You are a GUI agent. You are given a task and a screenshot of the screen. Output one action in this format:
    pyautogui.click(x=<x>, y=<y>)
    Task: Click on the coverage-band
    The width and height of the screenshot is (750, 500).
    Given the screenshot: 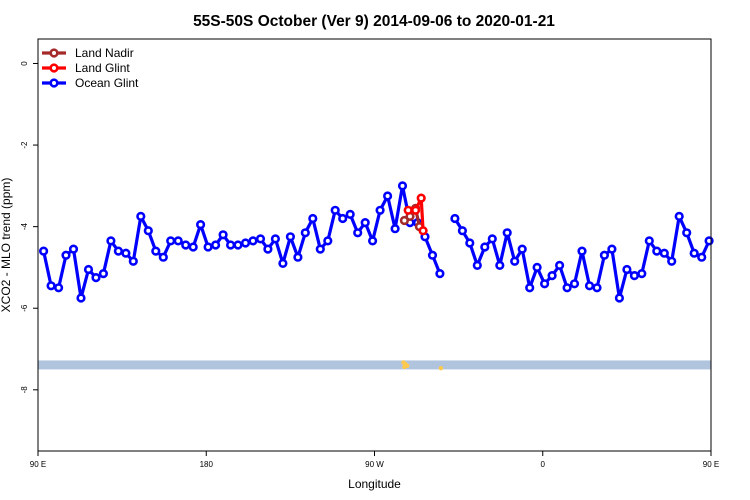 What is the action you would take?
    pyautogui.click(x=374, y=365)
    